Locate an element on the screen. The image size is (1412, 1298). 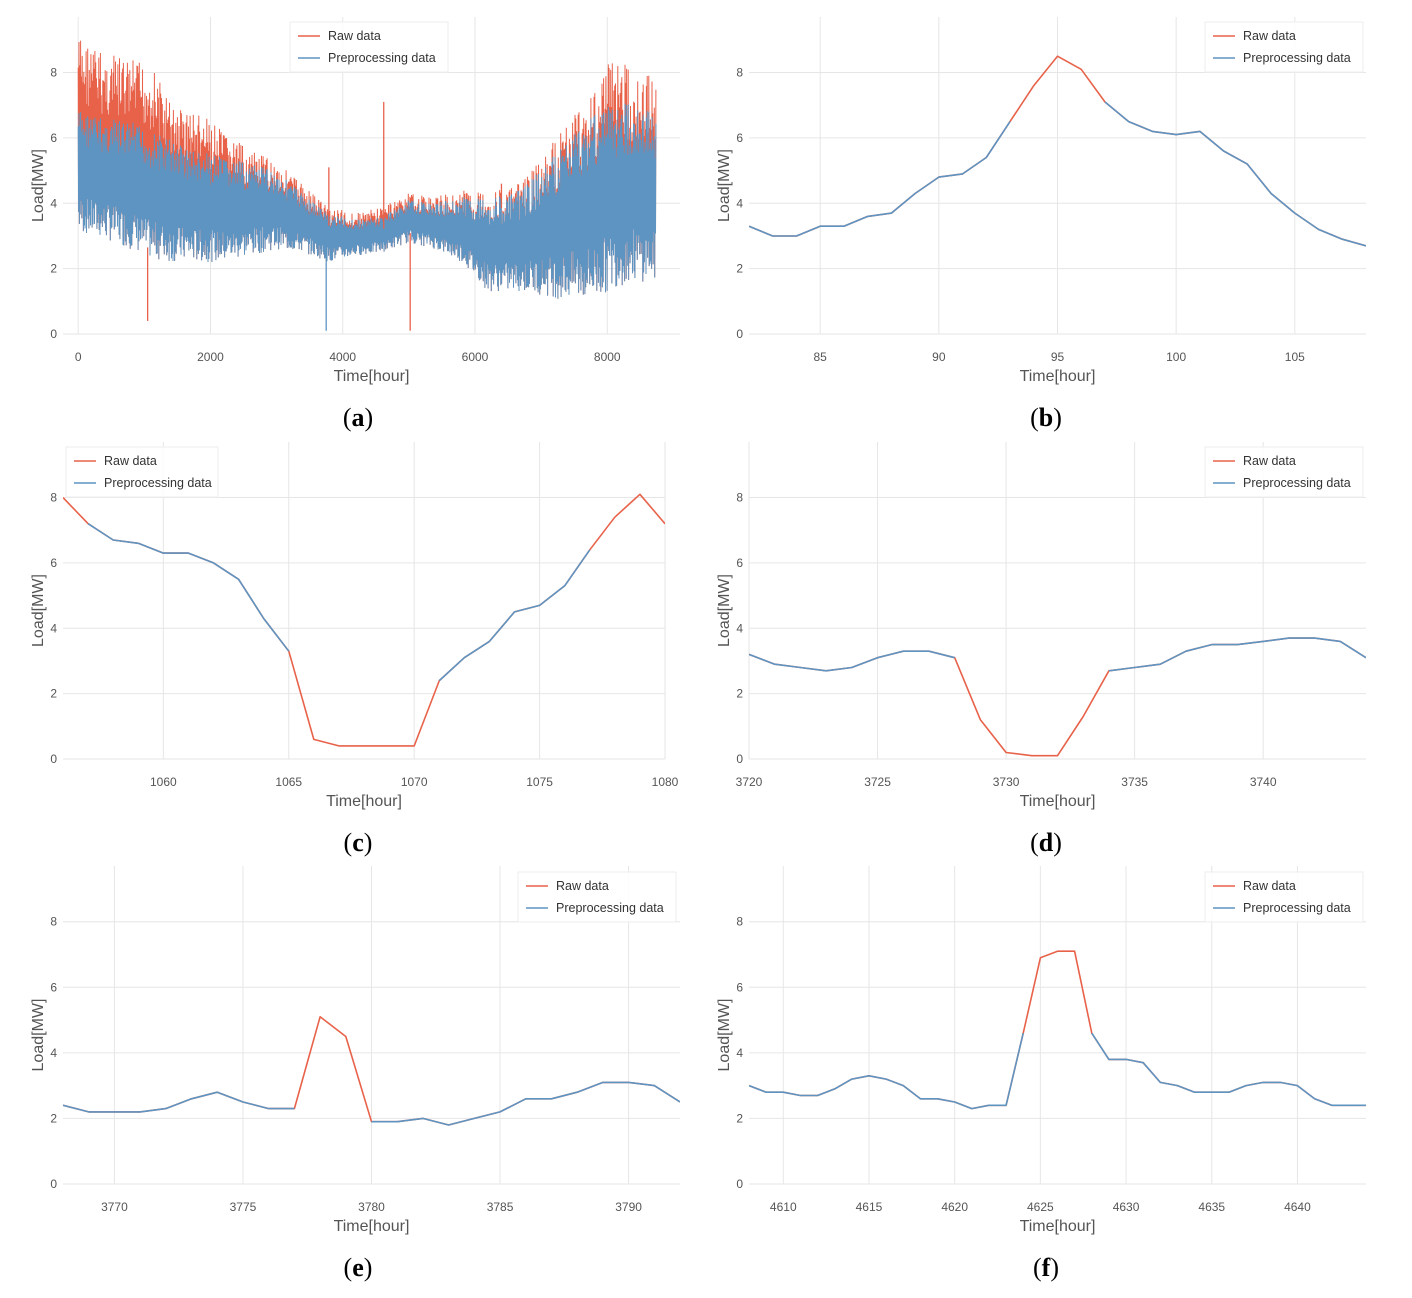
caption-letter: b is located at coordinates (1046, 417).